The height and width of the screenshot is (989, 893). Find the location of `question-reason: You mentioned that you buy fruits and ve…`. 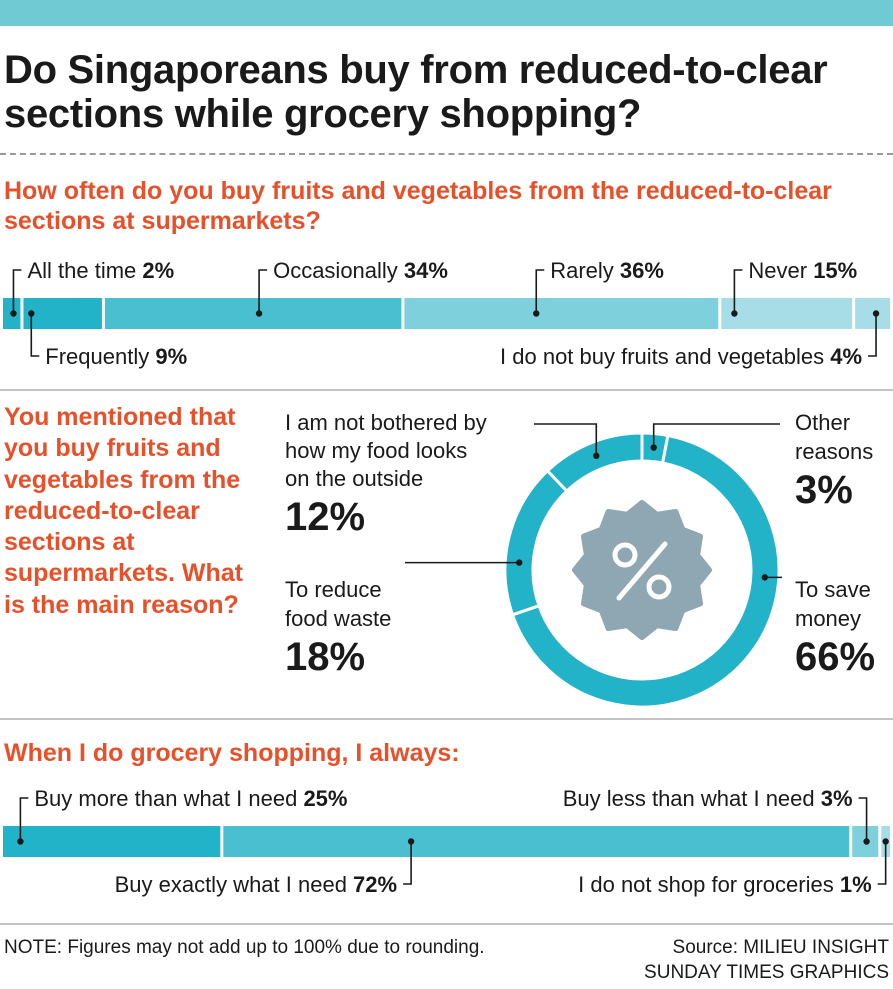

question-reason: You mentioned that you buy fruits and ve… is located at coordinates (123, 511).